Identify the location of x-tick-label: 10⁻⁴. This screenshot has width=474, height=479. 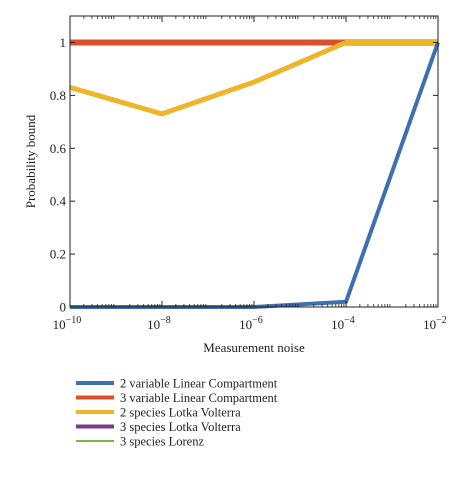
(343, 323).